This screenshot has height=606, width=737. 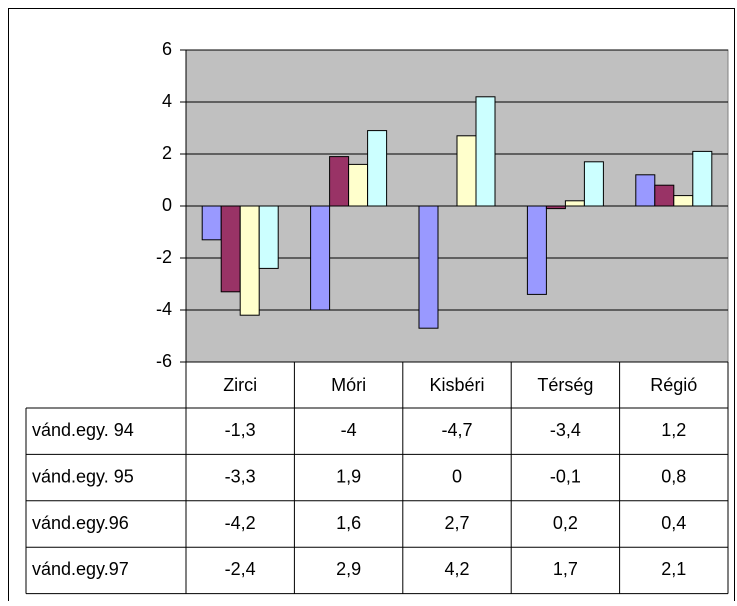 I want to click on legend-label: vánd.egy. 95, so click(x=83, y=476).